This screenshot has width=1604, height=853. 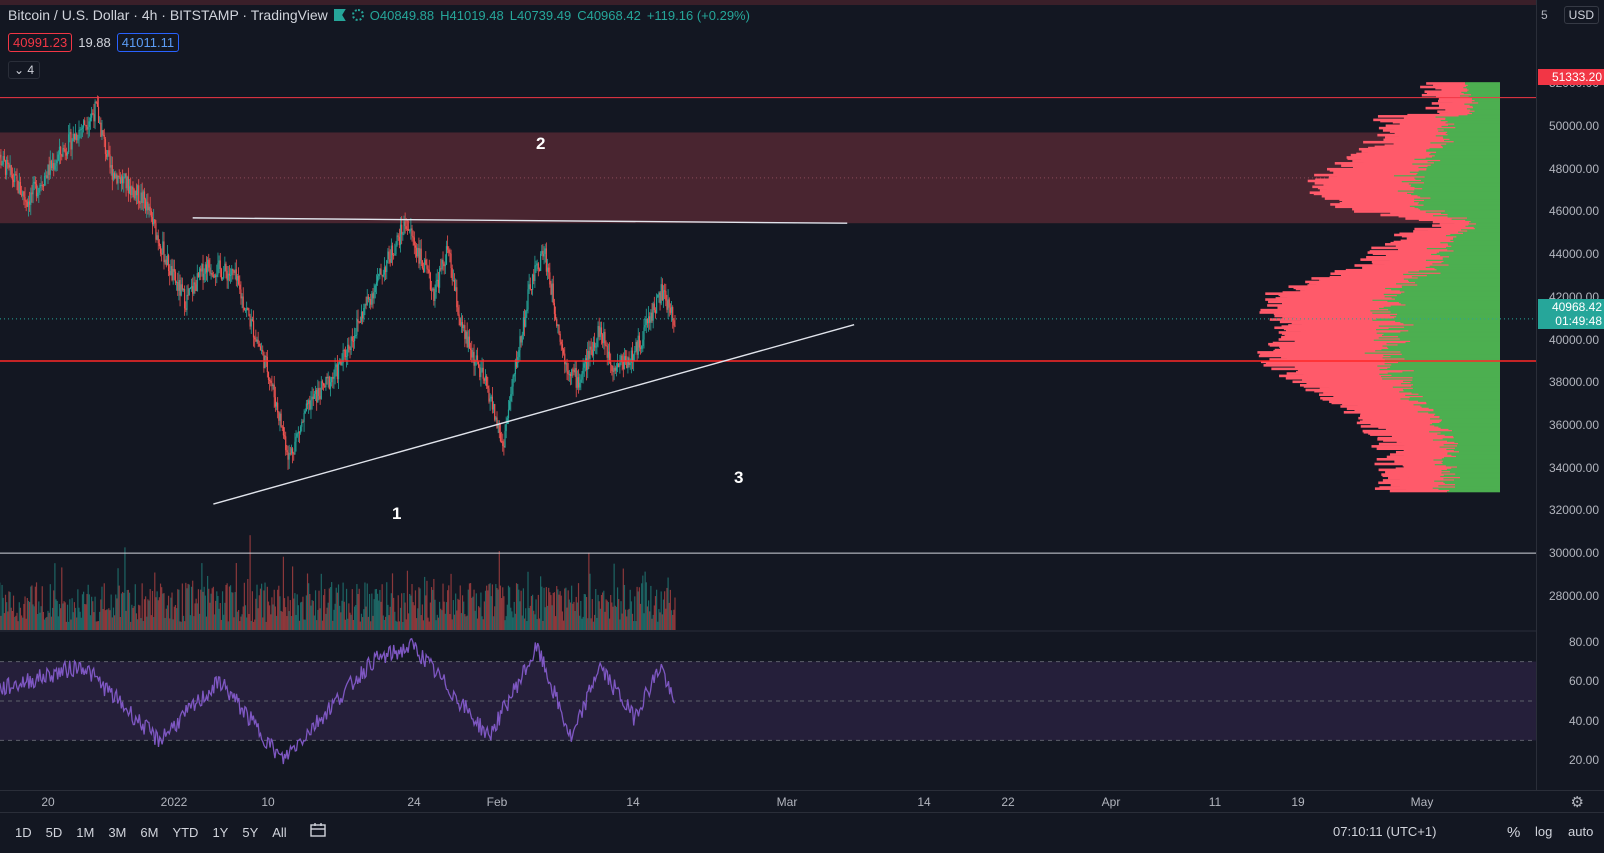 I want to click on range-button-3m: 3M, so click(x=117, y=832).